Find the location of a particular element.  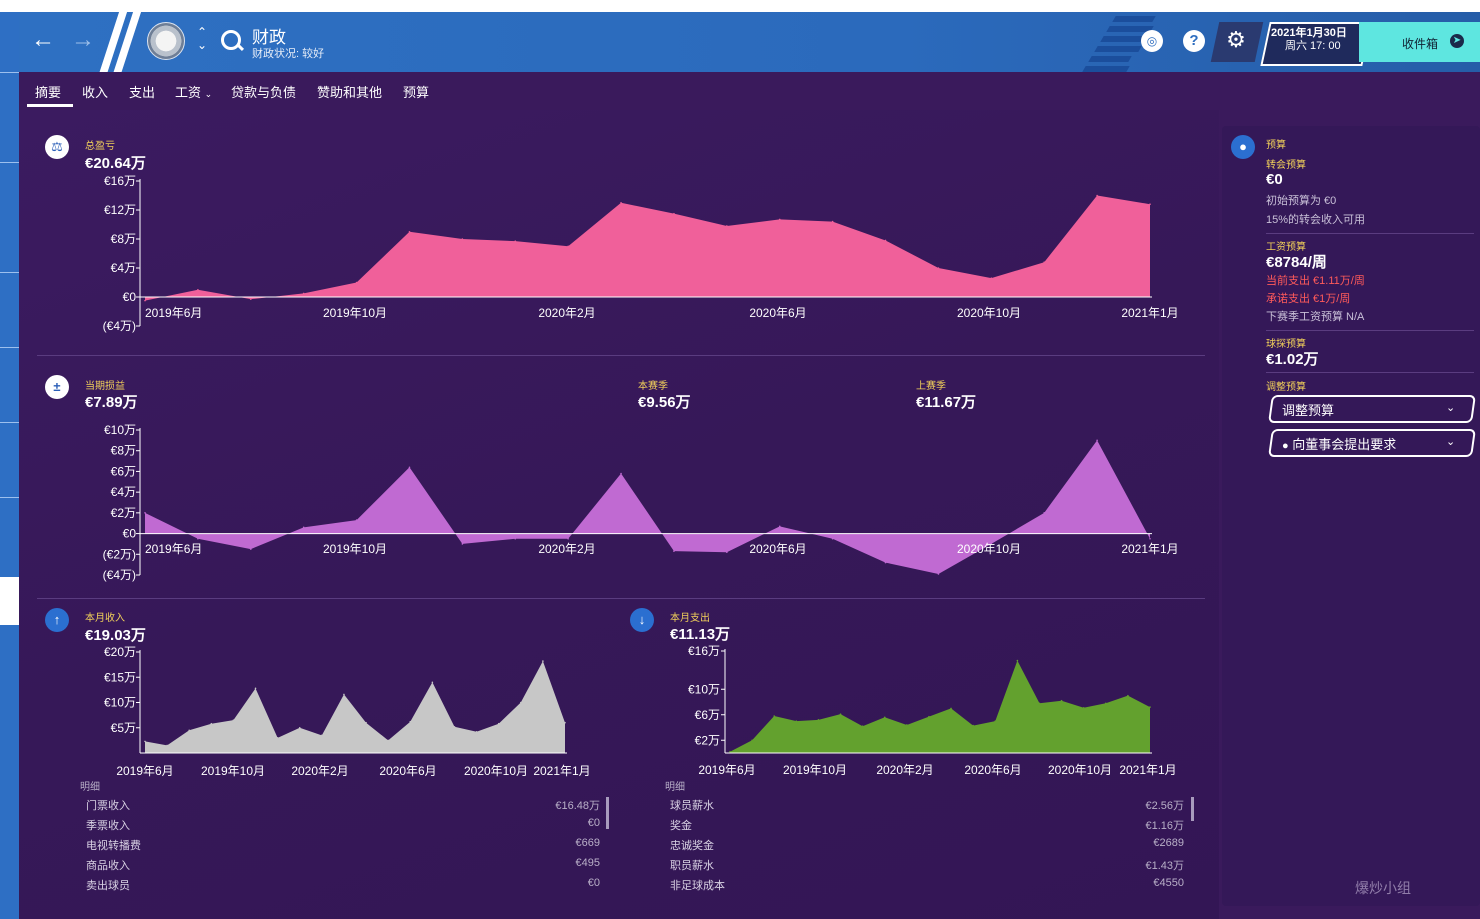

income-label: 本月收入 is located at coordinates (105, 618).